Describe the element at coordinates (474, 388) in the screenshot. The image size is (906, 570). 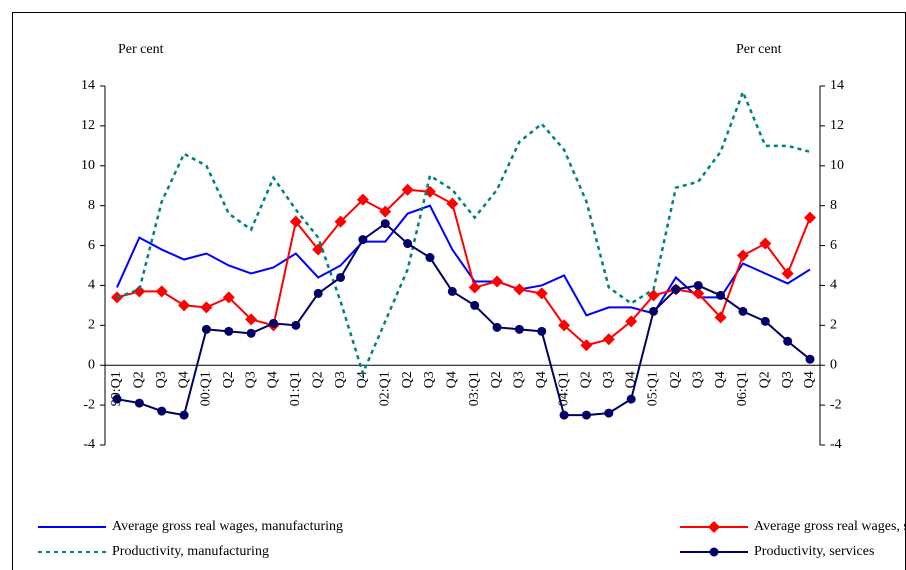
I see `x-tick-label: 03:Q1` at that location.